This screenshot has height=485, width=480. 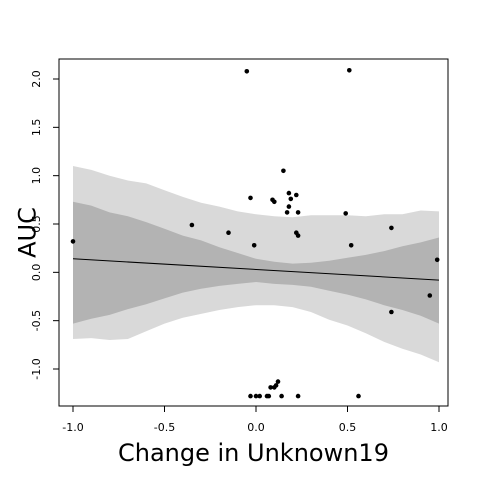 I want to click on fit-line-layer, so click(x=256, y=269).